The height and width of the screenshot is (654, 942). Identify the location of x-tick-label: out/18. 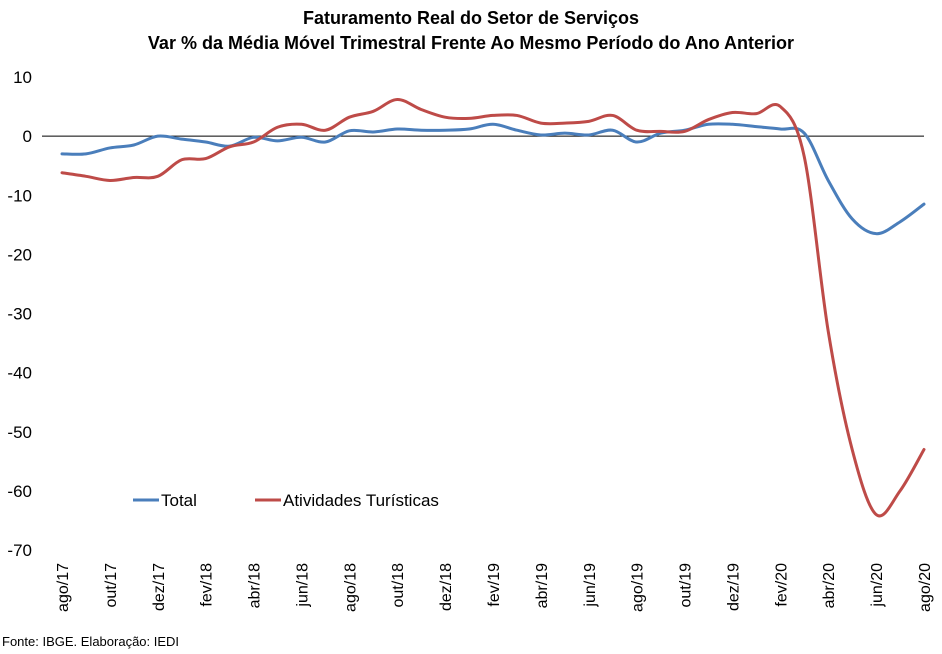
(398, 585).